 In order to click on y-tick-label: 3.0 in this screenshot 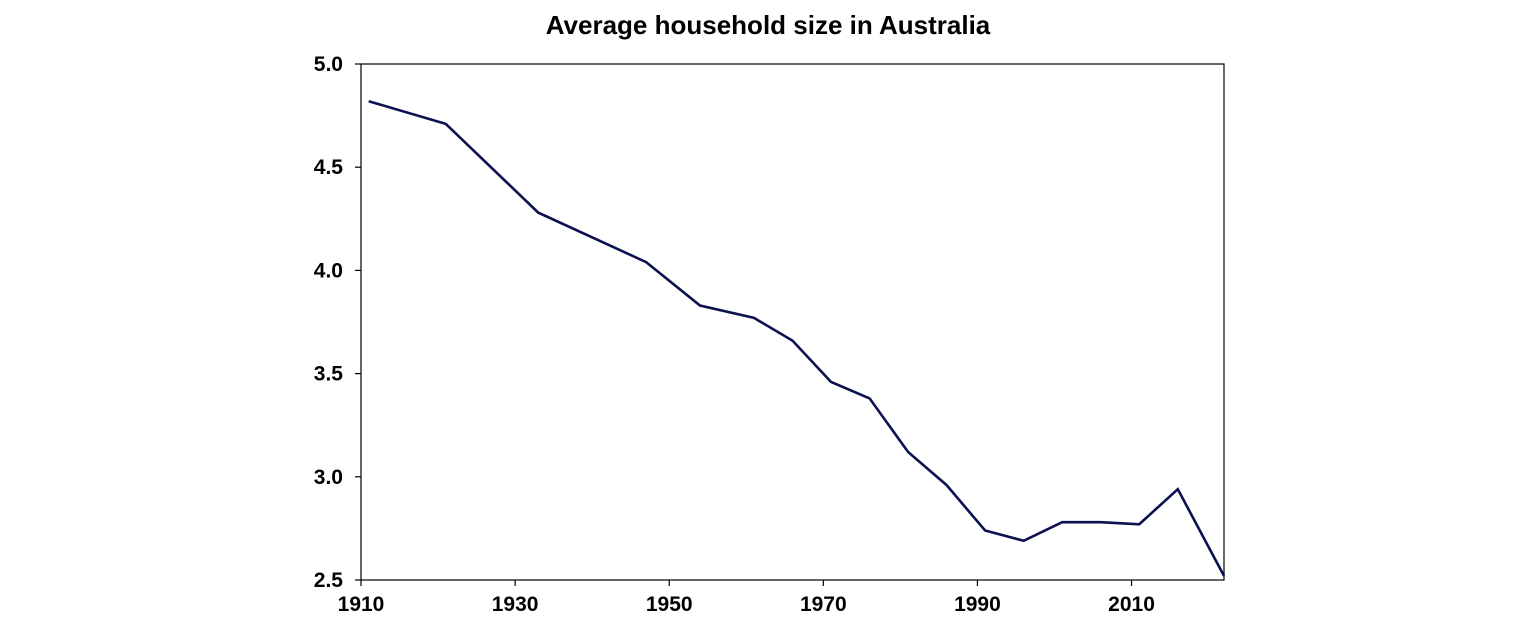, I will do `click(328, 477)`.